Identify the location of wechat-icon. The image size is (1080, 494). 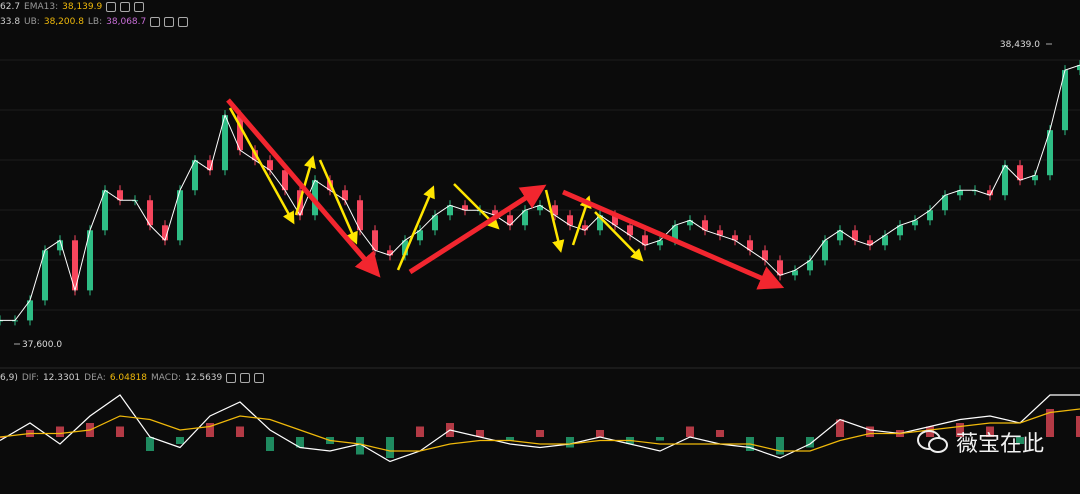
(932, 441).